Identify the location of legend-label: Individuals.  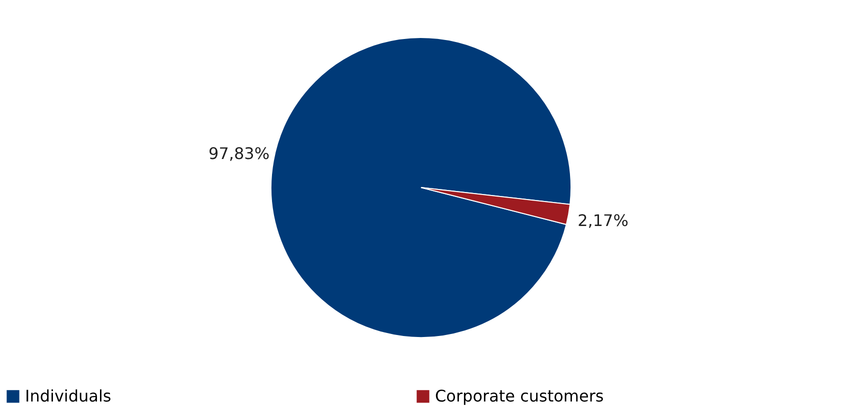
(68, 396).